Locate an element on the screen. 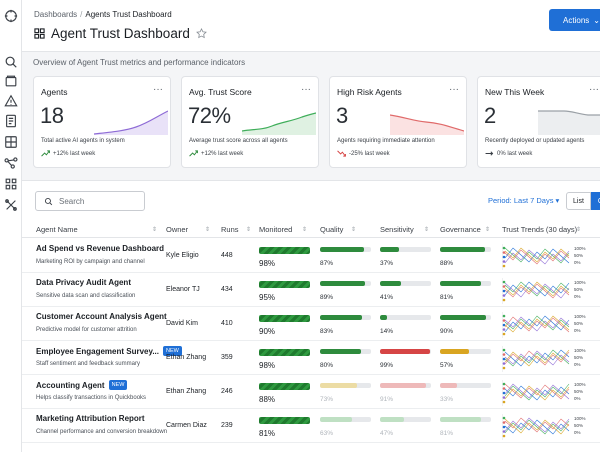 Image resolution: width=600 pixels, height=452 pixels. card-title: High Risk Agents is located at coordinates (369, 92).